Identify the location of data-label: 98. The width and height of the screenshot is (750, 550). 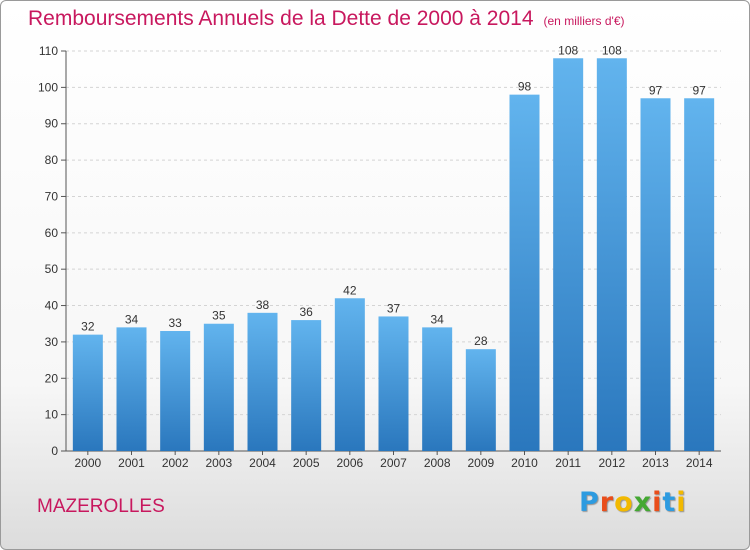
(525, 87).